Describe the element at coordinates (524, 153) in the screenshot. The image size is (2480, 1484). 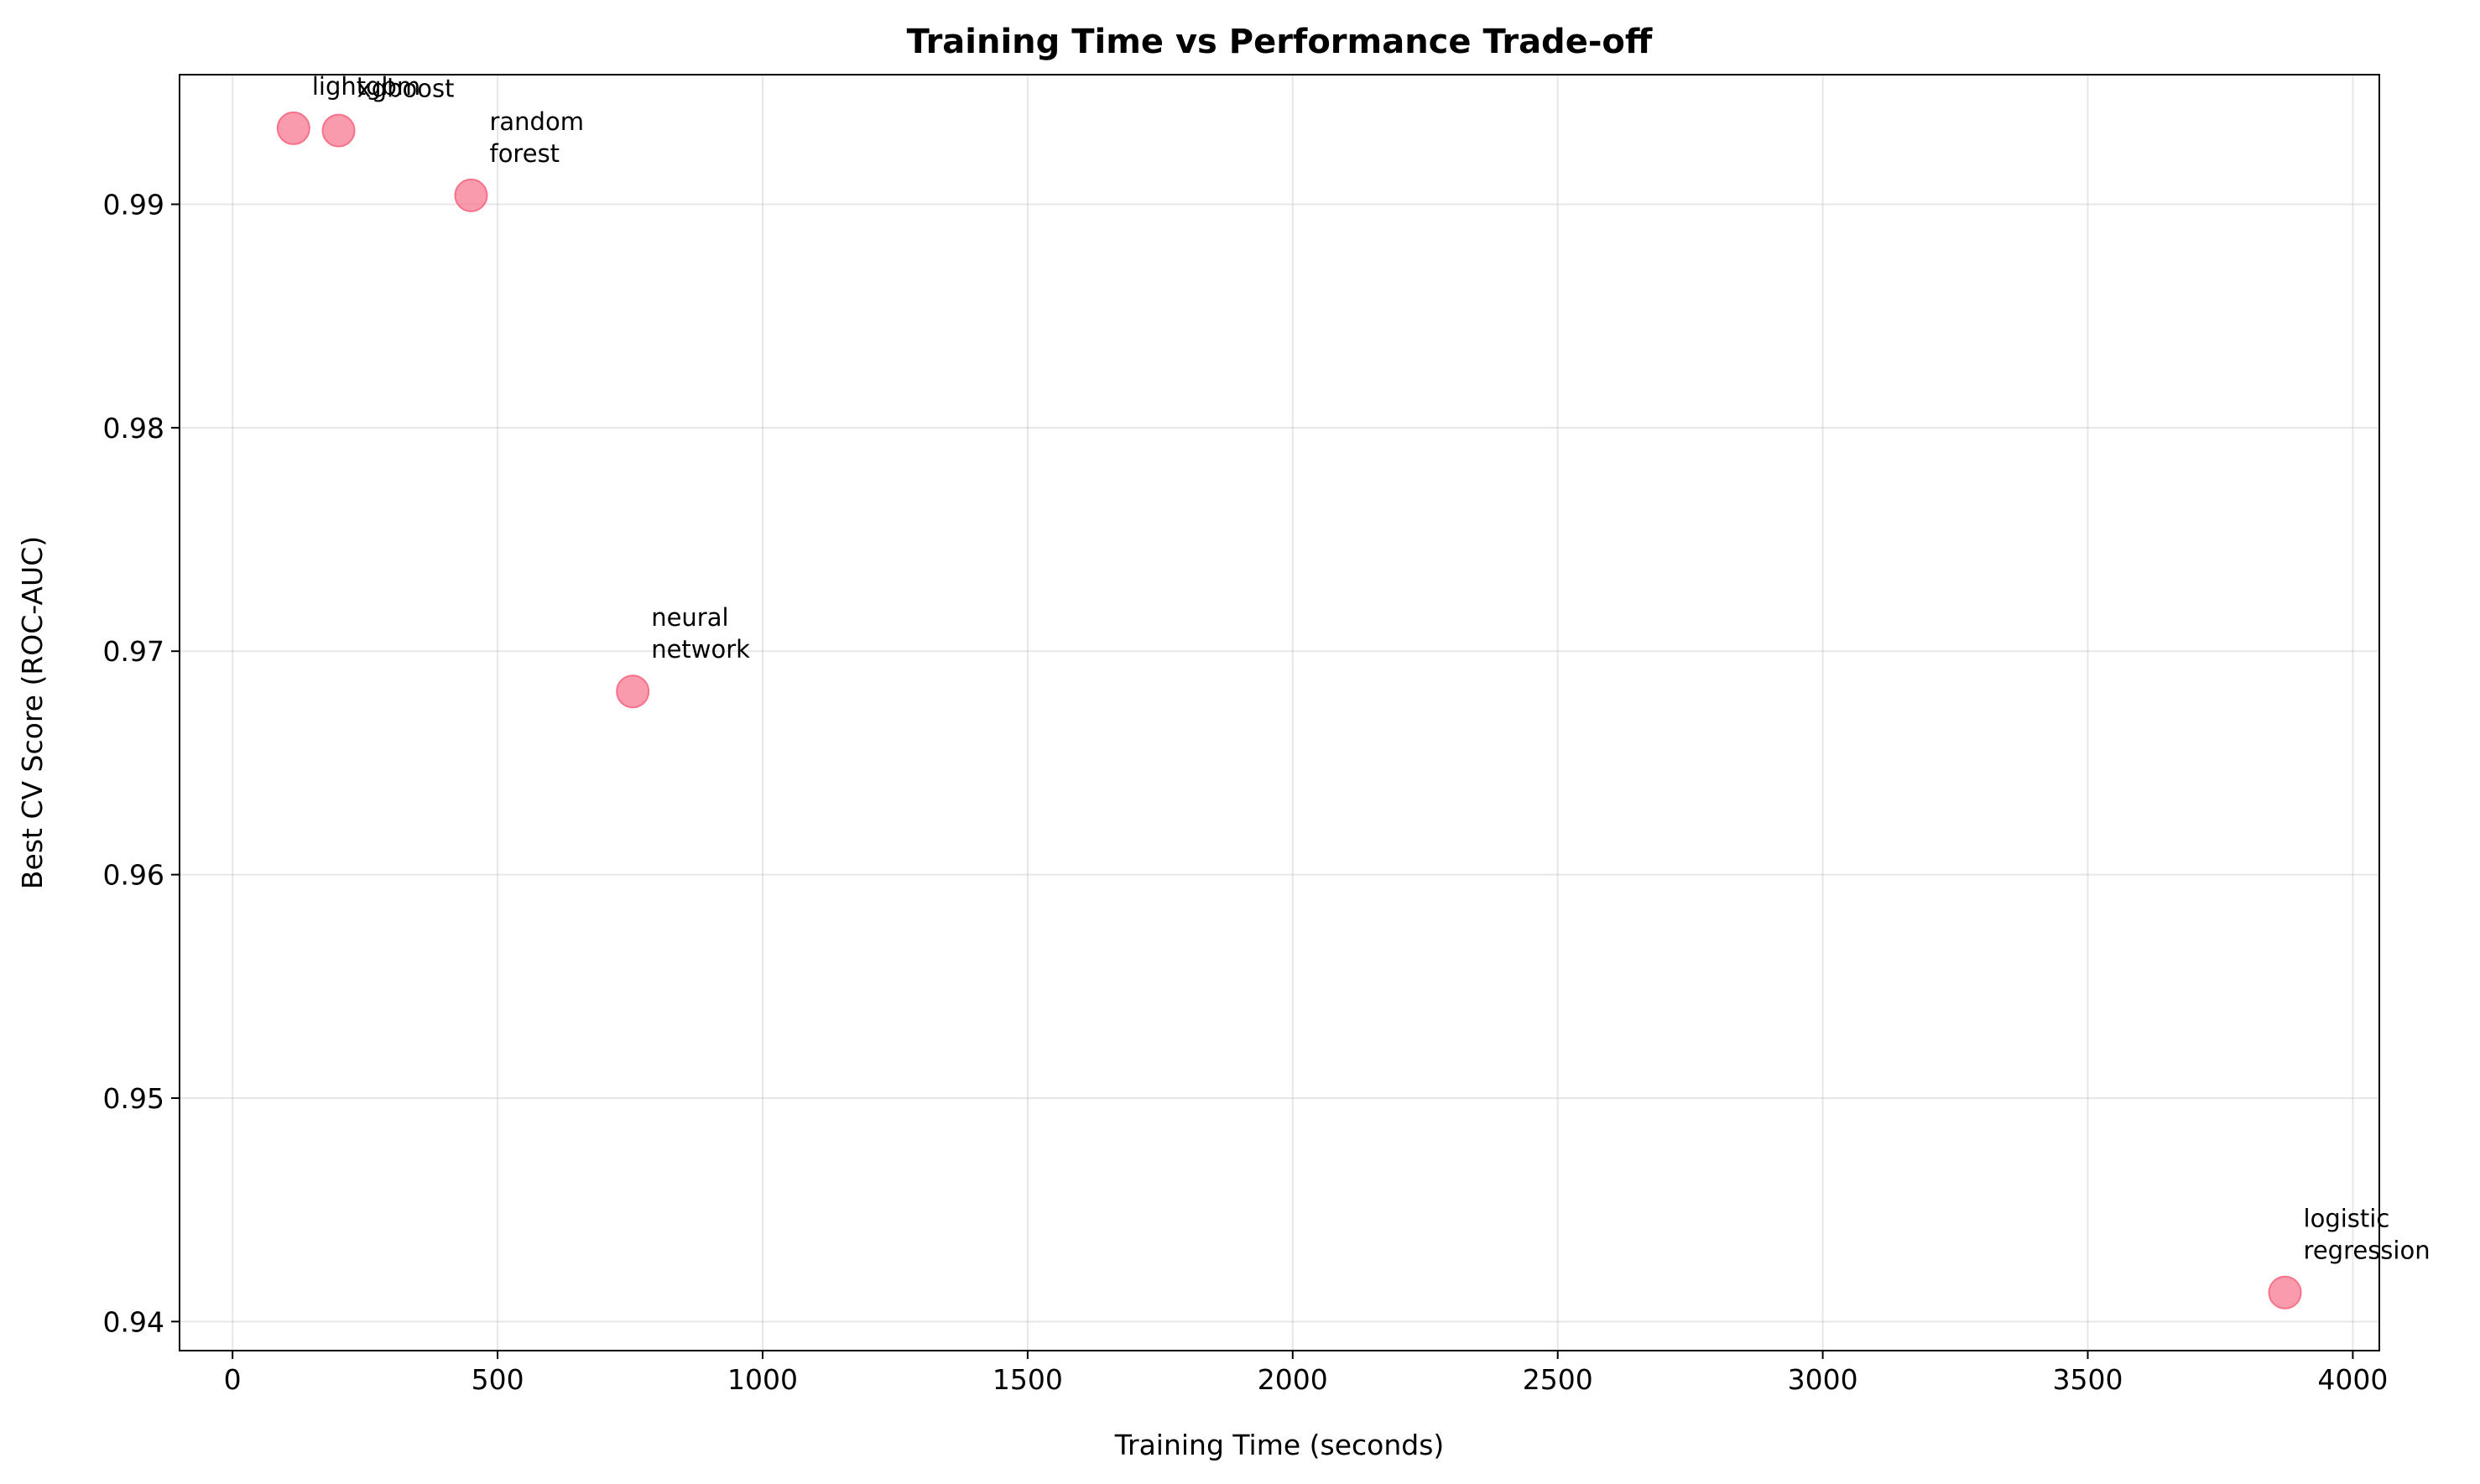
I see `point-label-line: forest` at that location.